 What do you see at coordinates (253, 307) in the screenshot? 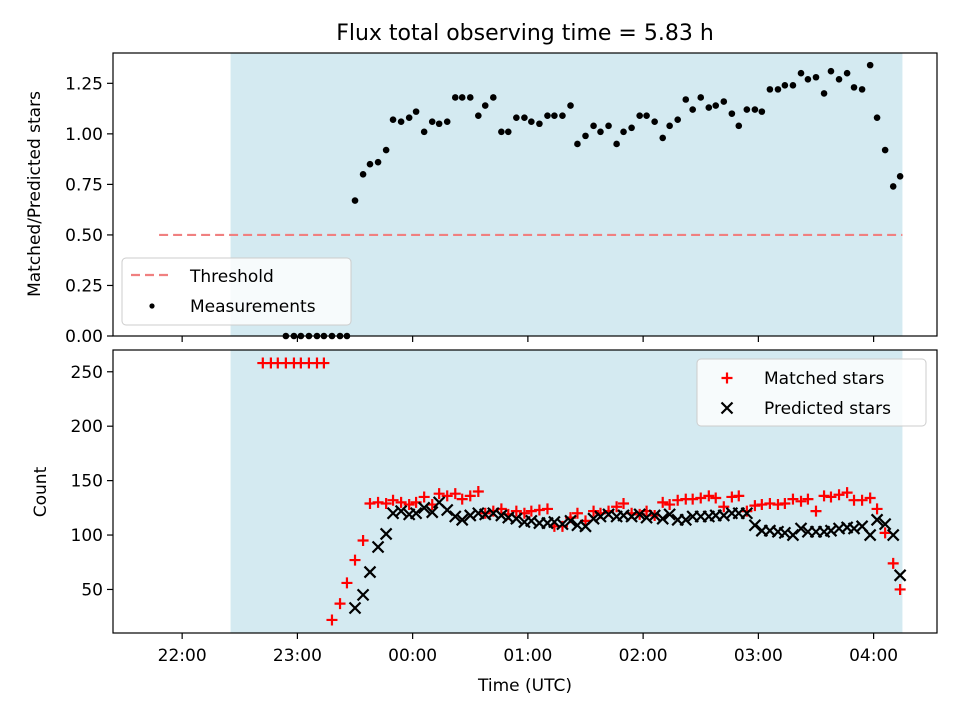
I see `legend-measurements-label: Measurements` at bounding box center [253, 307].